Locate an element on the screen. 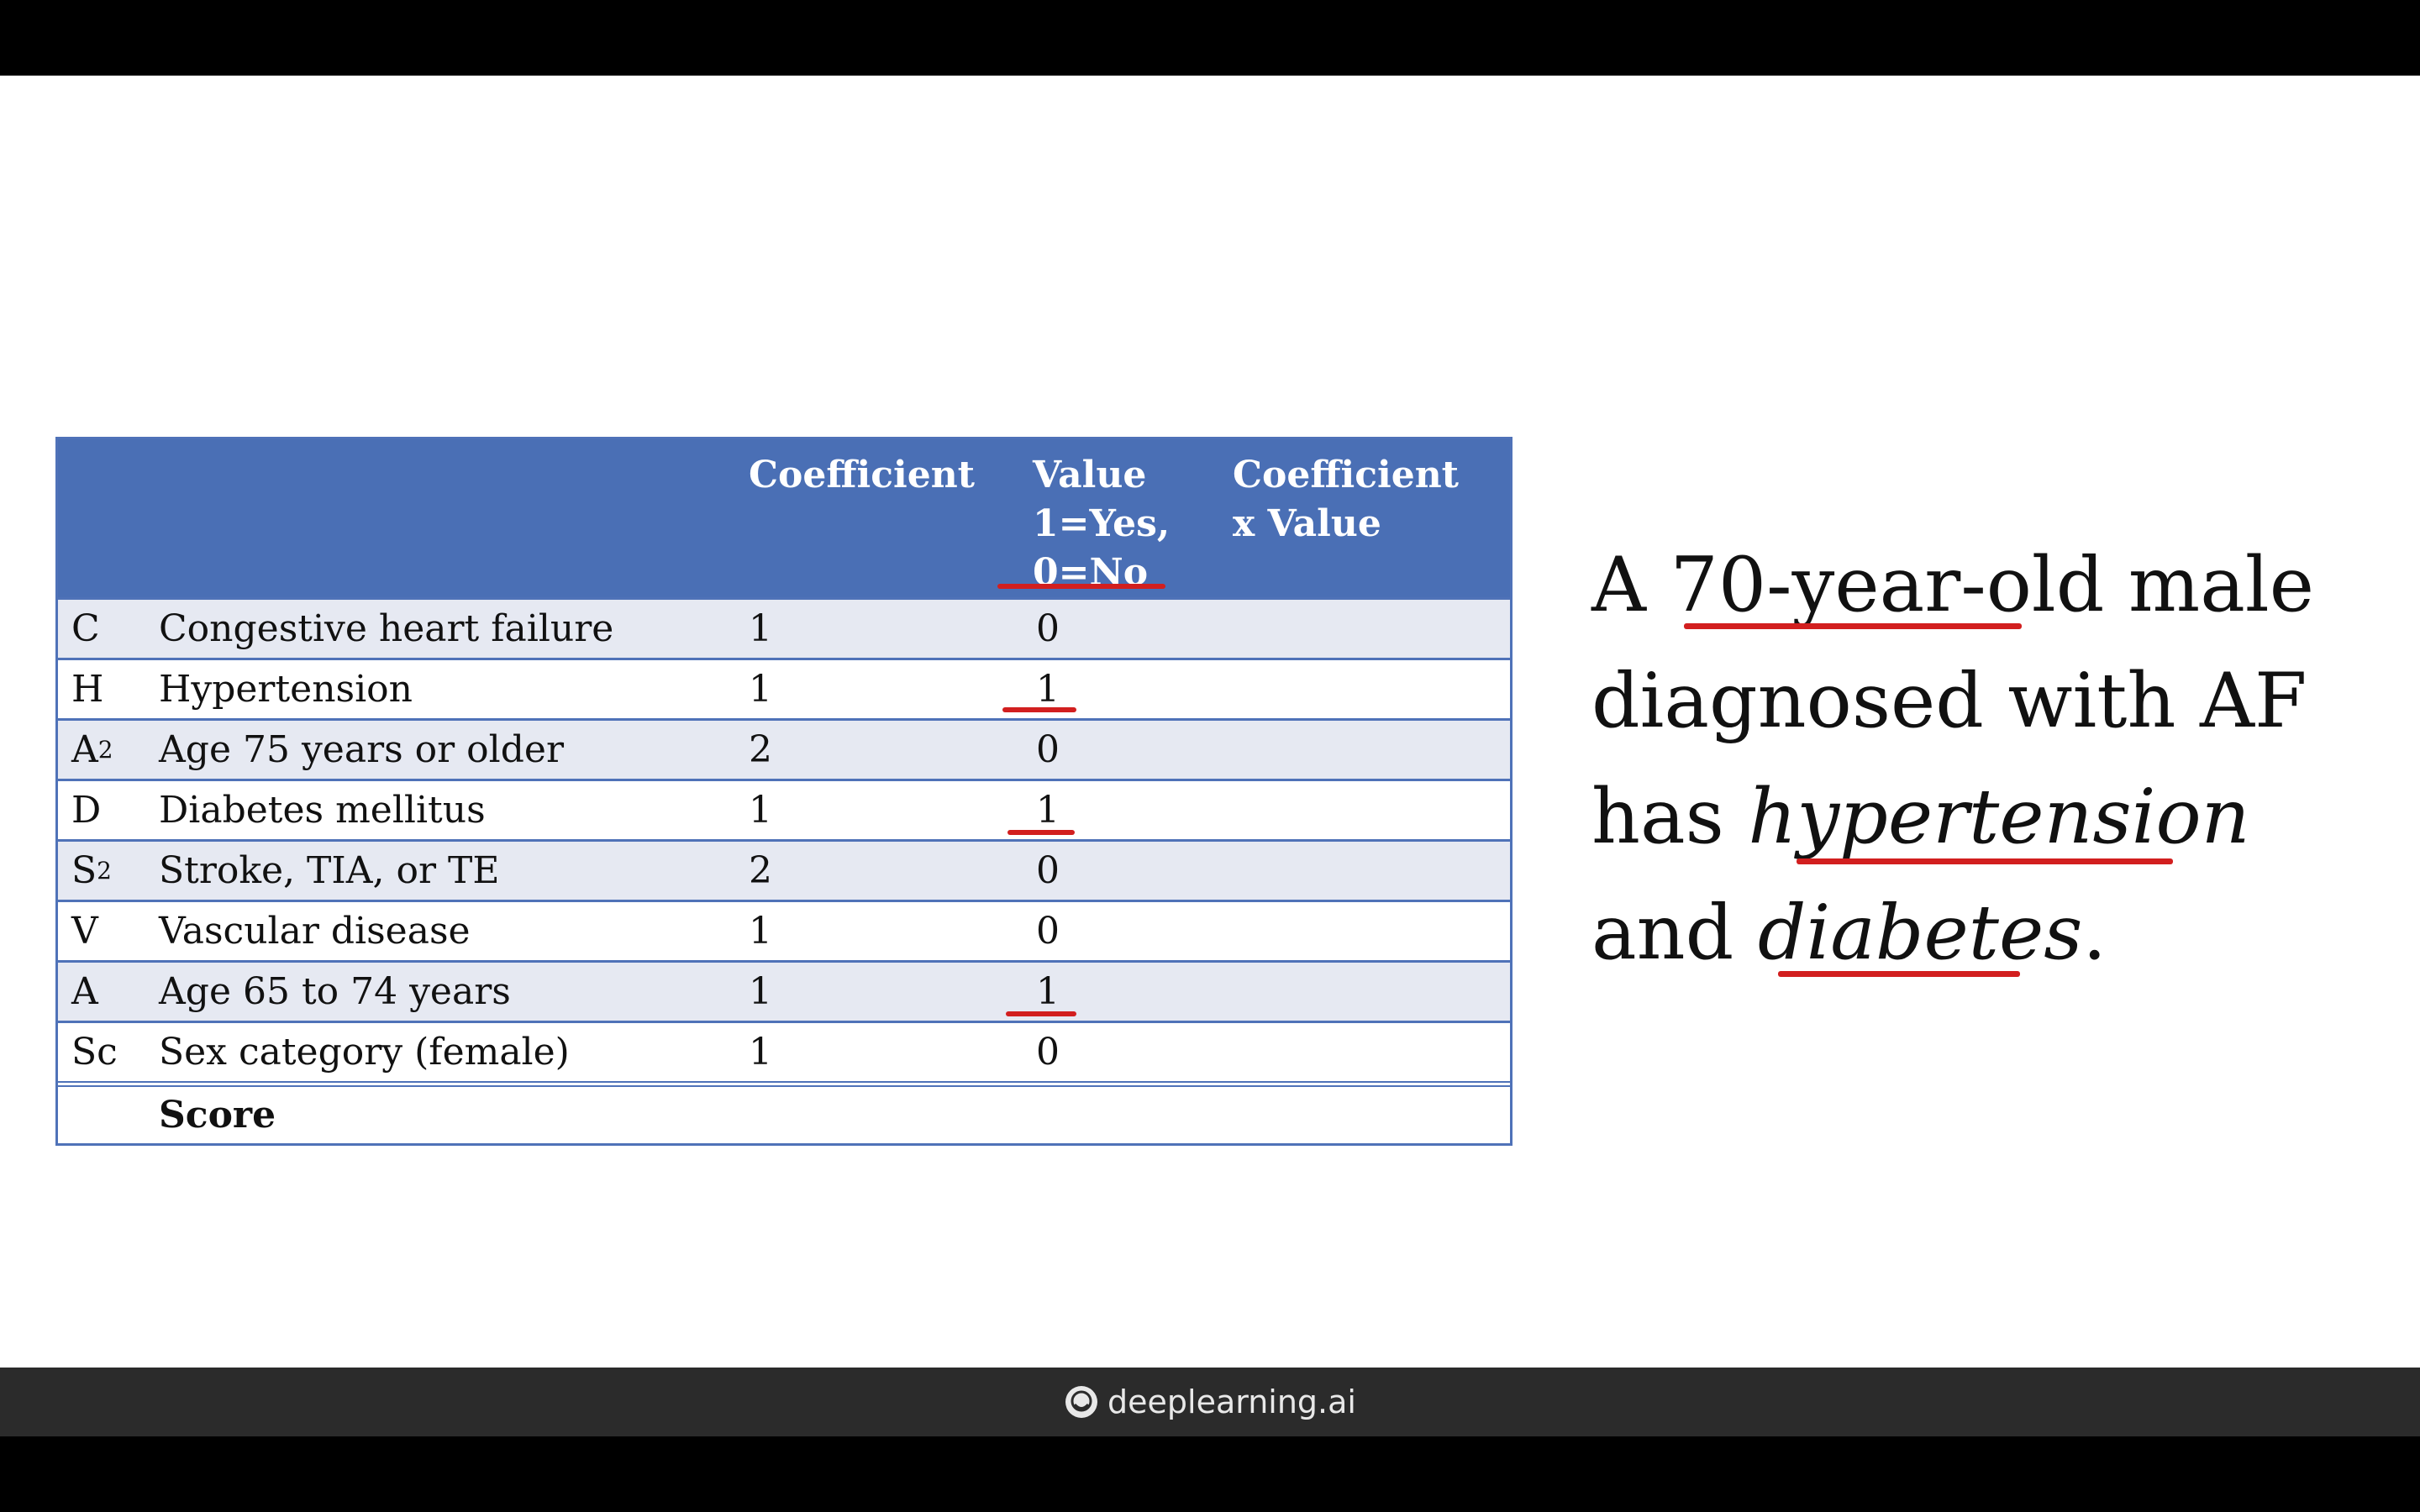 The image size is (2420, 1512). header-coefficient-x-value: Coefficient x Value is located at coordinates (1346, 499).